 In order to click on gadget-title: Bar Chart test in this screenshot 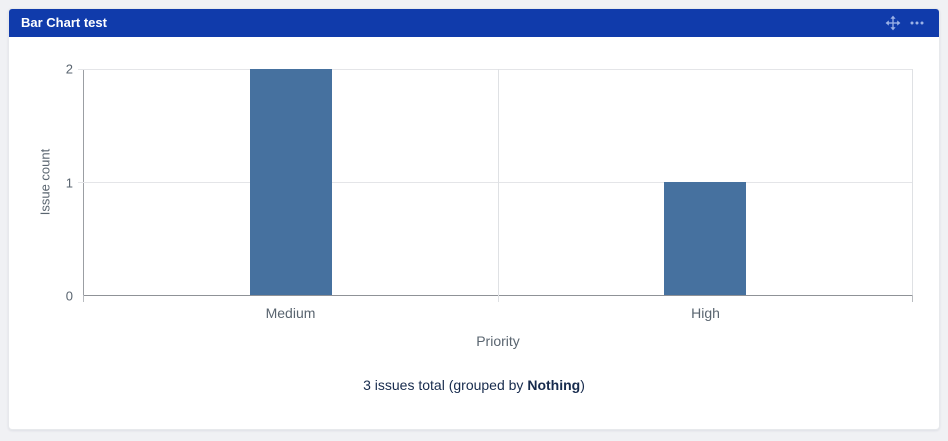, I will do `click(64, 22)`.